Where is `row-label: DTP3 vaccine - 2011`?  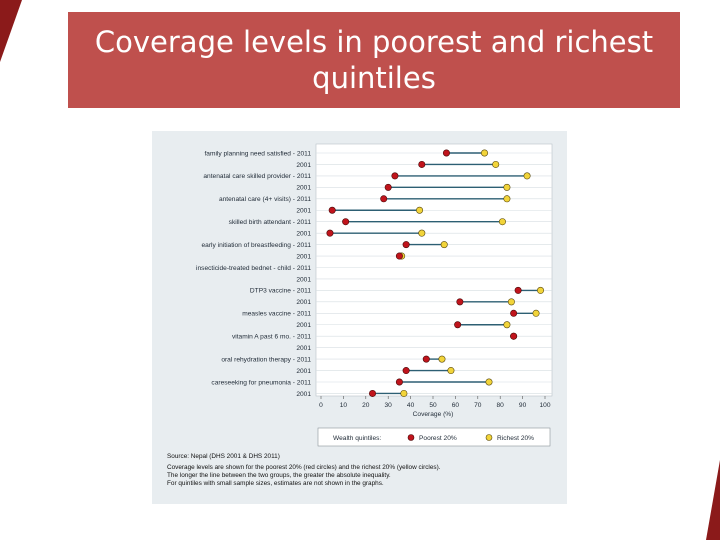
row-label: DTP3 vaccine - 2011 is located at coordinates (280, 291).